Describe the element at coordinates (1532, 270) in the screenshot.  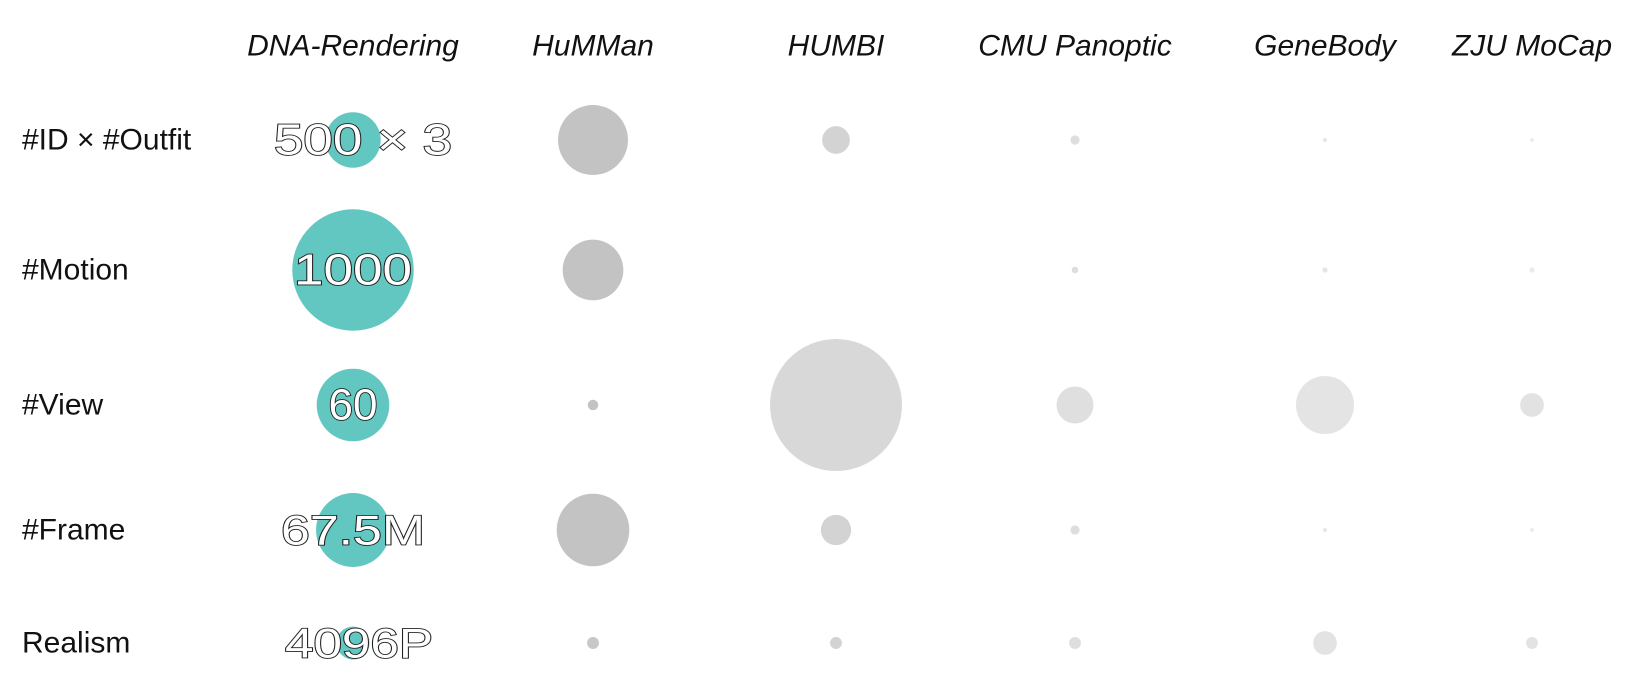
I see `bubble-zju-mocap-motion` at that location.